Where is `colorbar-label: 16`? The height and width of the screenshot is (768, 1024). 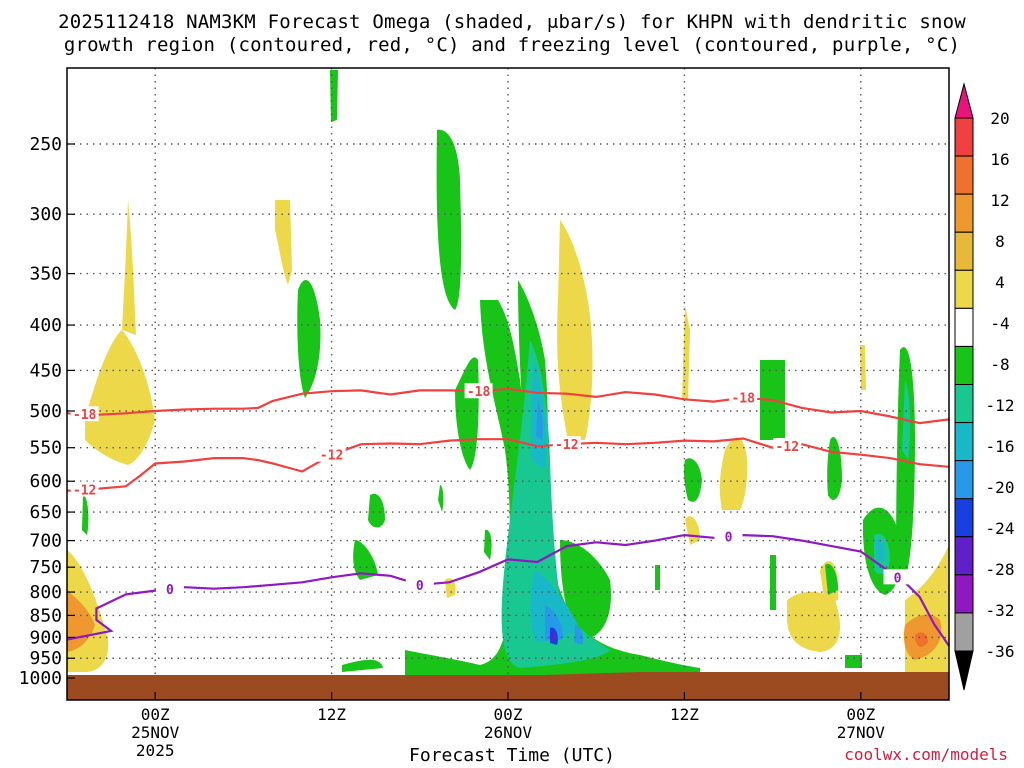 colorbar-label: 16 is located at coordinates (999, 159).